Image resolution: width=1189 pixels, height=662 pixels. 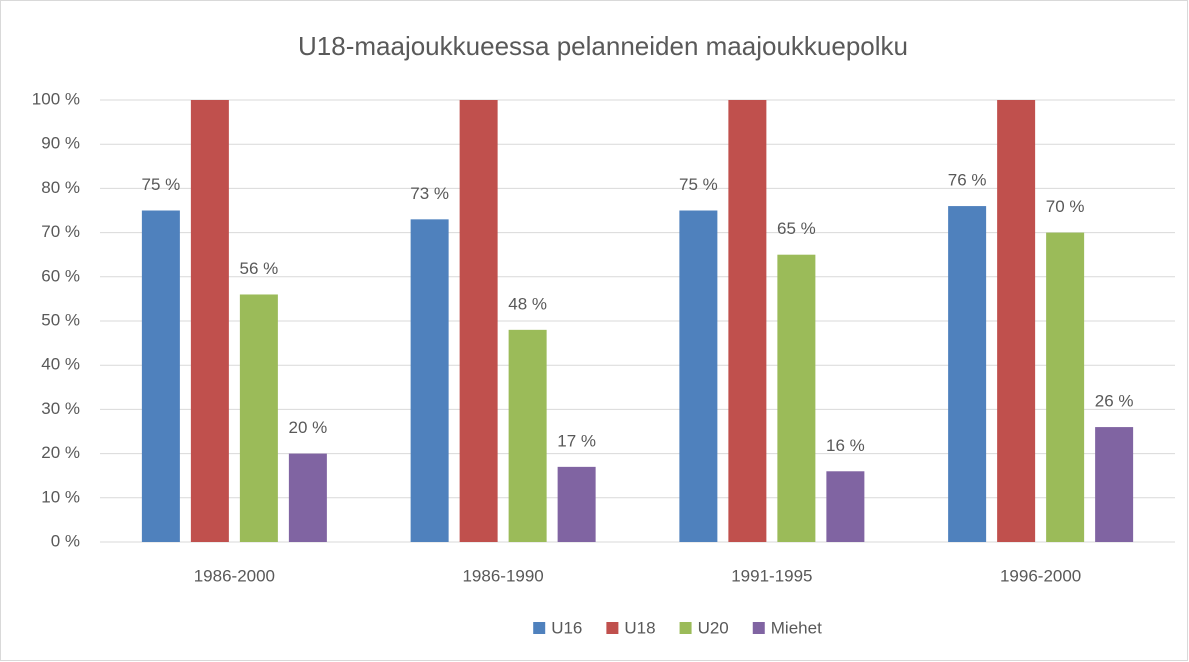 What do you see at coordinates (56, 98) in the screenshot?
I see `y-tick-label: 100 %` at bounding box center [56, 98].